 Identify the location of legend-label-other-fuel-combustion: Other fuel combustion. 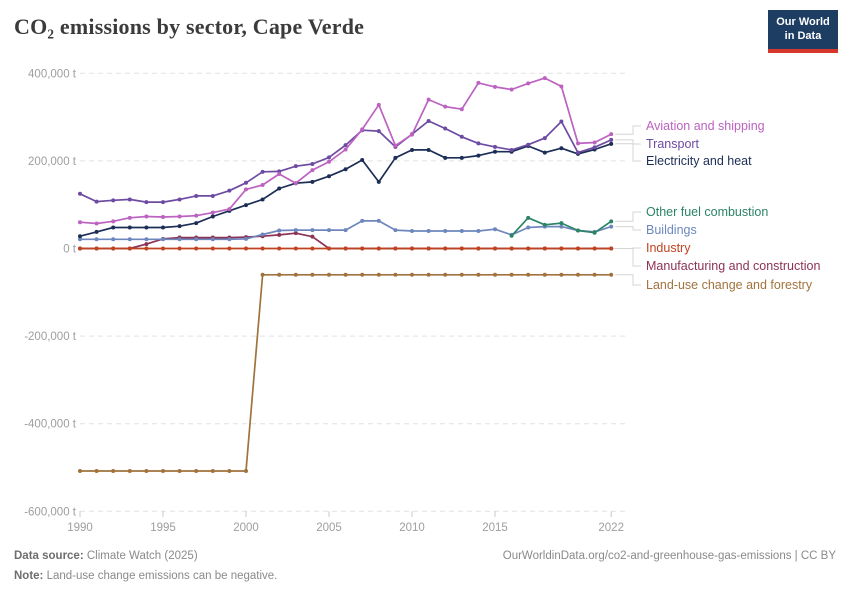
(707, 212).